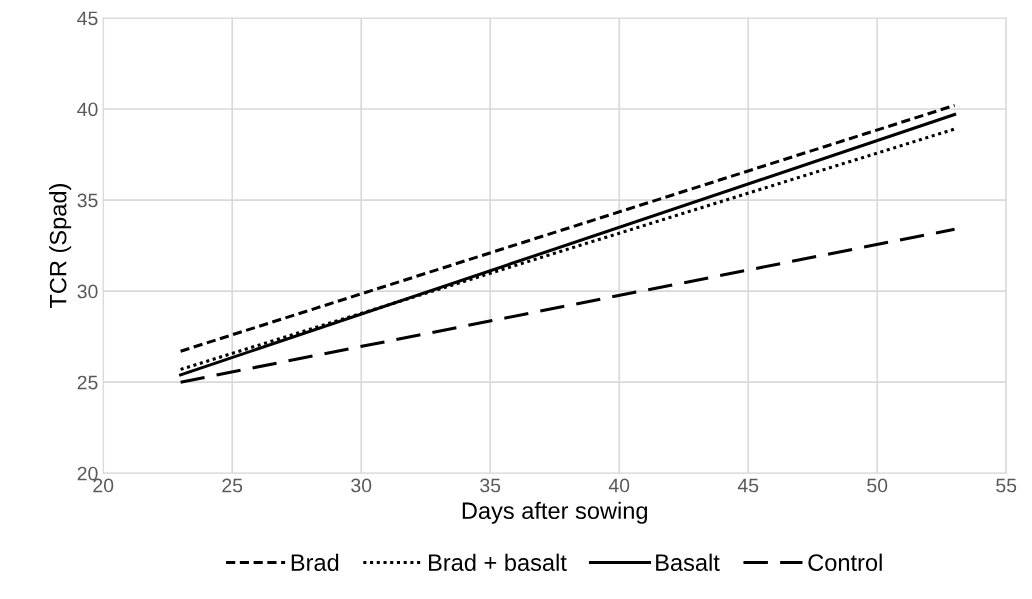  Describe the element at coordinates (87, 109) in the screenshot. I see `y-tick-label: 40` at that location.